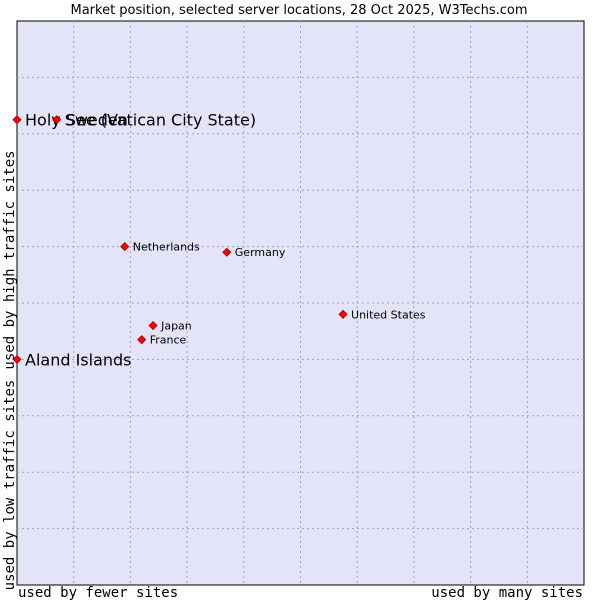 The height and width of the screenshot is (600, 600). What do you see at coordinates (78, 359) in the screenshot?
I see `data-point-label: Aland Islands` at bounding box center [78, 359].